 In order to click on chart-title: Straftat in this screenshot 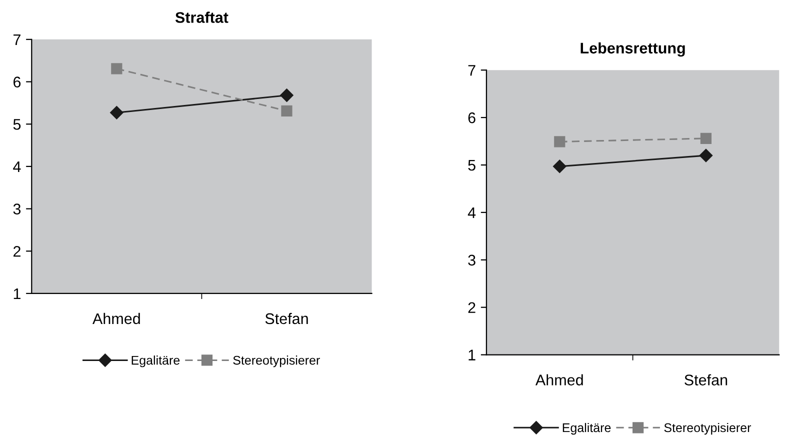, I will do `click(201, 17)`.